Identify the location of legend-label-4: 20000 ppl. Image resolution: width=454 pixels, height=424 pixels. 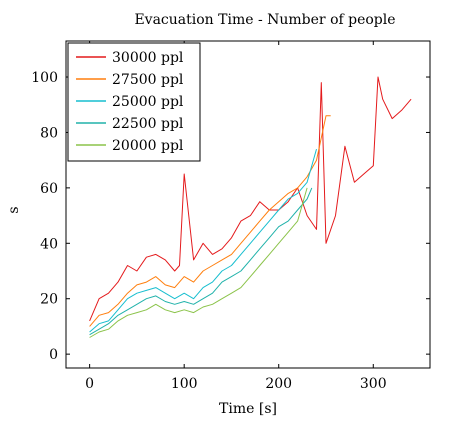
(148, 146).